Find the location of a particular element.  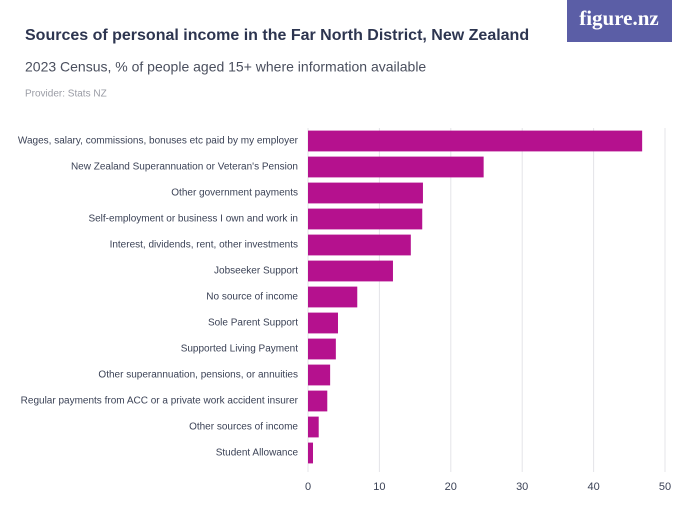

y-tick-label: Other sources of income is located at coordinates (243, 427).